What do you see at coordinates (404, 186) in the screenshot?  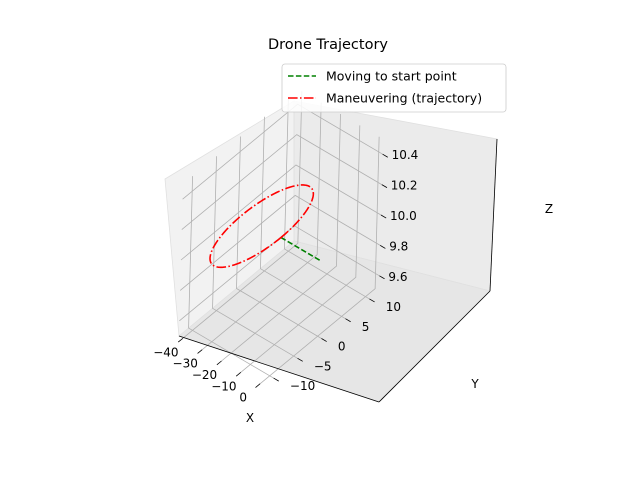 I see `z-tick-label: 10.2` at bounding box center [404, 186].